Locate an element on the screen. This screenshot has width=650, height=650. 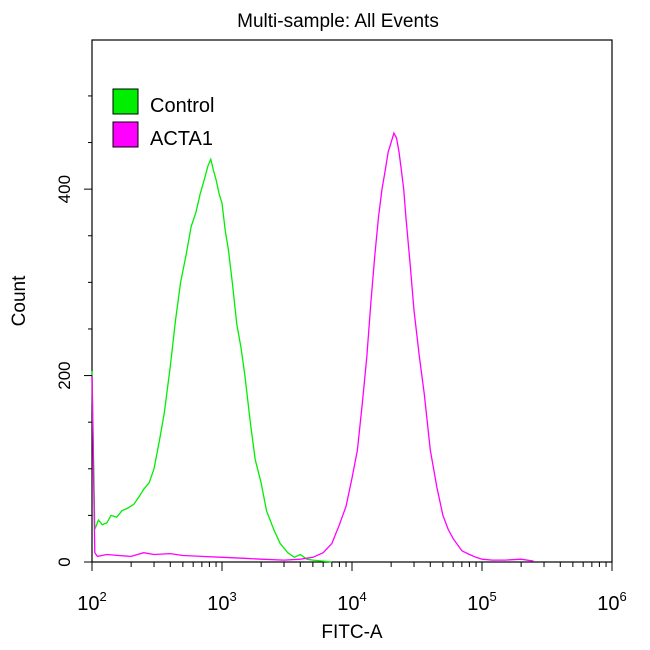
x-tick-label: 10³ is located at coordinates (221, 602).